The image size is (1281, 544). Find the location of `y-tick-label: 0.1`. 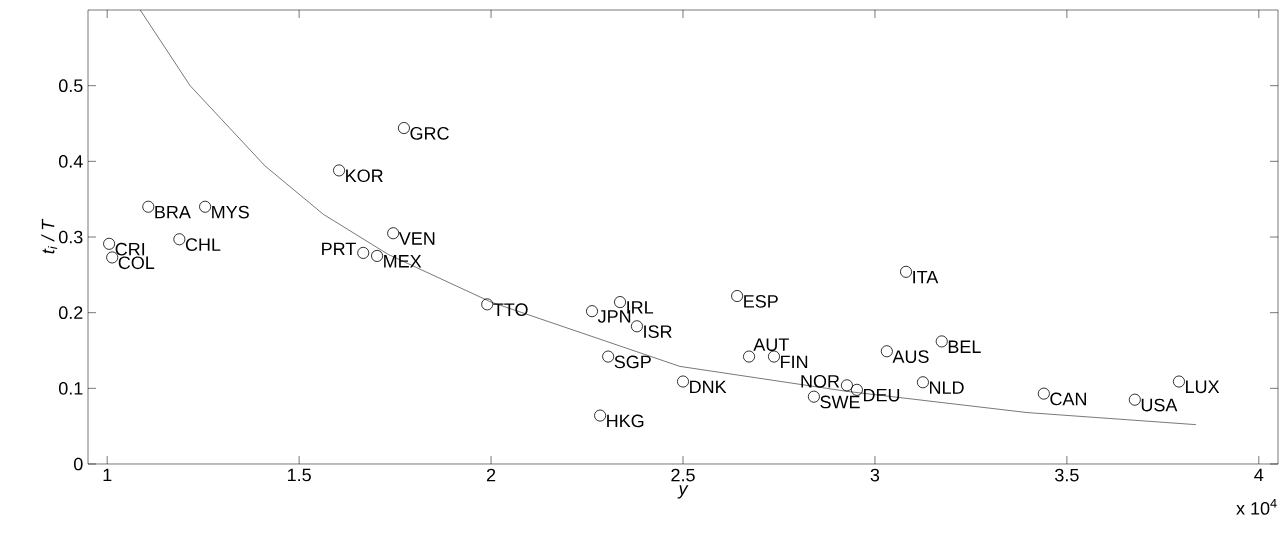

y-tick-label: 0.1 is located at coordinates (70, 388).